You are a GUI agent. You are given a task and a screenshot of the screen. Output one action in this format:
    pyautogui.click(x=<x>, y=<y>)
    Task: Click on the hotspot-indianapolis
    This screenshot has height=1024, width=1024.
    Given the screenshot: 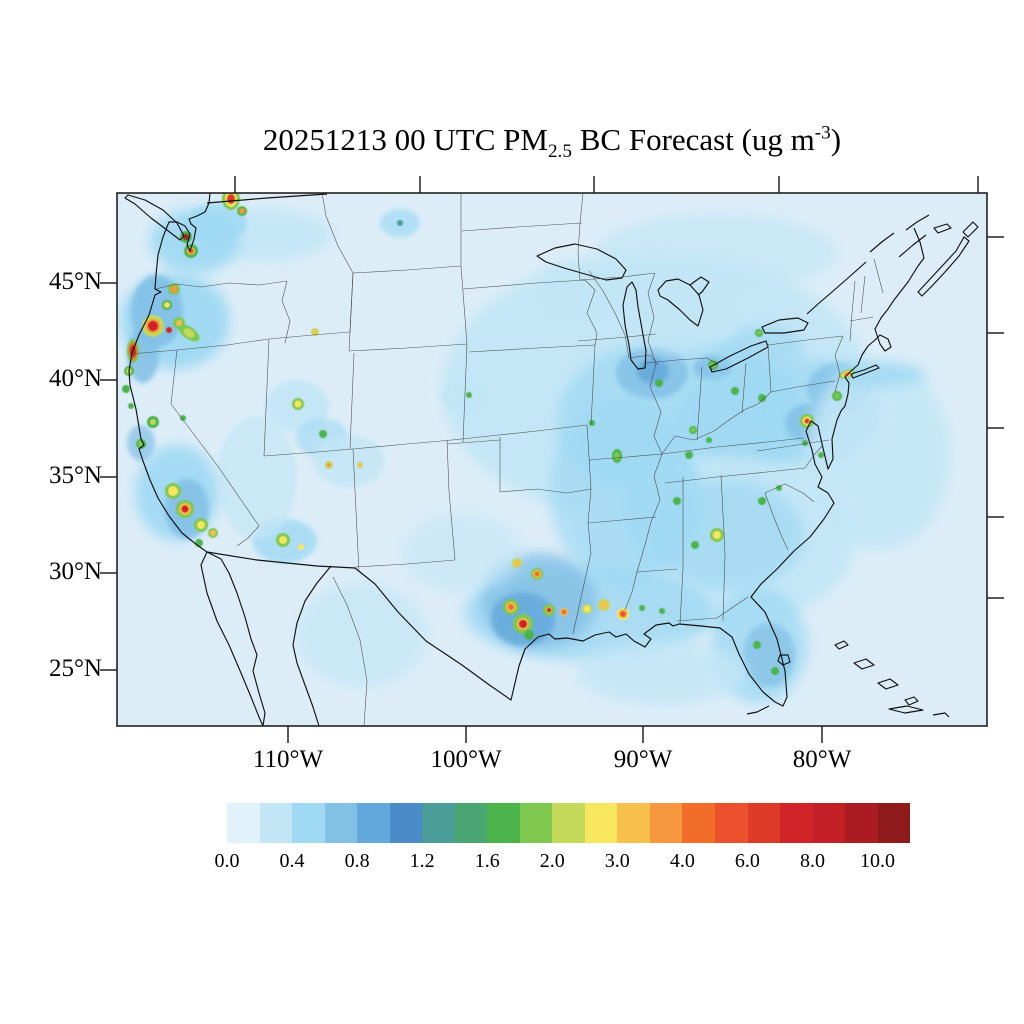 What is the action you would take?
    pyautogui.click(x=693, y=430)
    